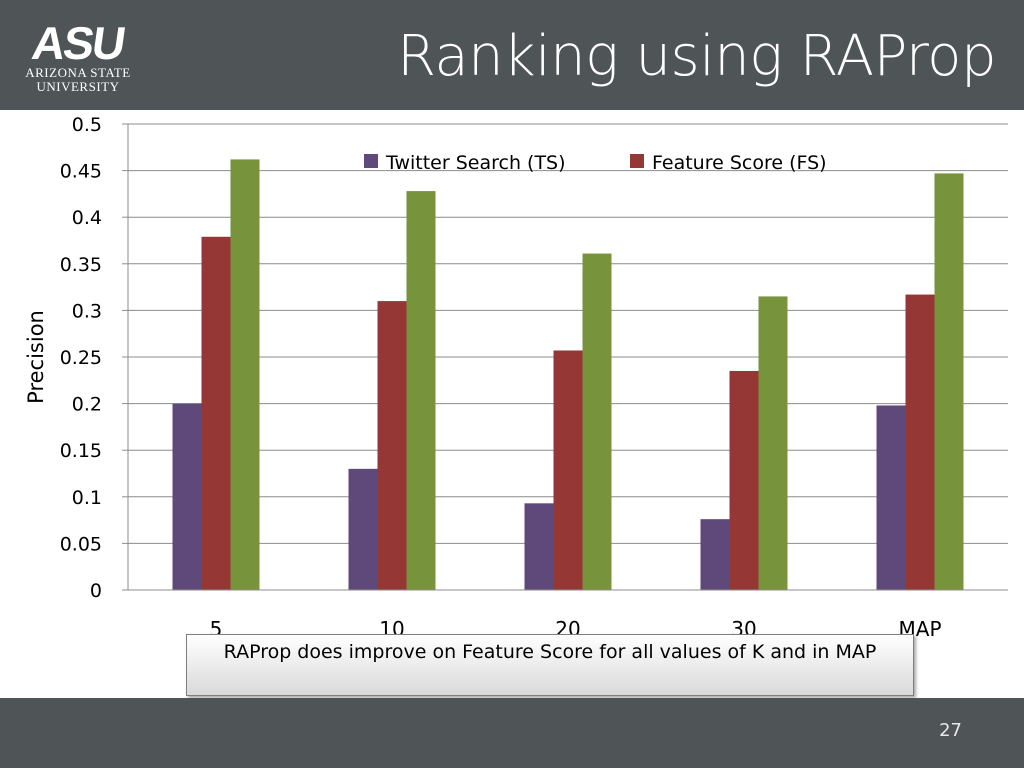 The height and width of the screenshot is (768, 1024). What do you see at coordinates (81, 451) in the screenshot?
I see `y-tick-label: 0.15` at bounding box center [81, 451].